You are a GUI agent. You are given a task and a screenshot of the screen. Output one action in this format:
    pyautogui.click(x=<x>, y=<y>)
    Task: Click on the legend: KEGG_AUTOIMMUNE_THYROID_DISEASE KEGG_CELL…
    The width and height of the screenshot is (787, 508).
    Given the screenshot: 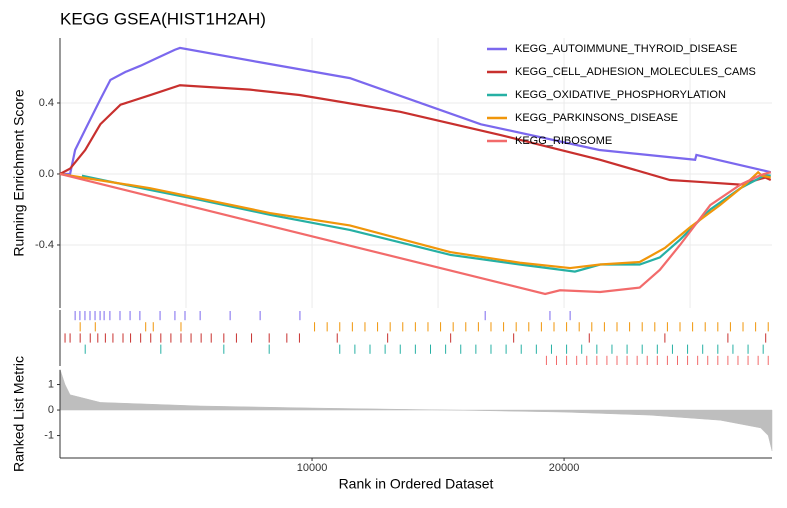 What is the action you would take?
    pyautogui.click(x=621, y=95)
    